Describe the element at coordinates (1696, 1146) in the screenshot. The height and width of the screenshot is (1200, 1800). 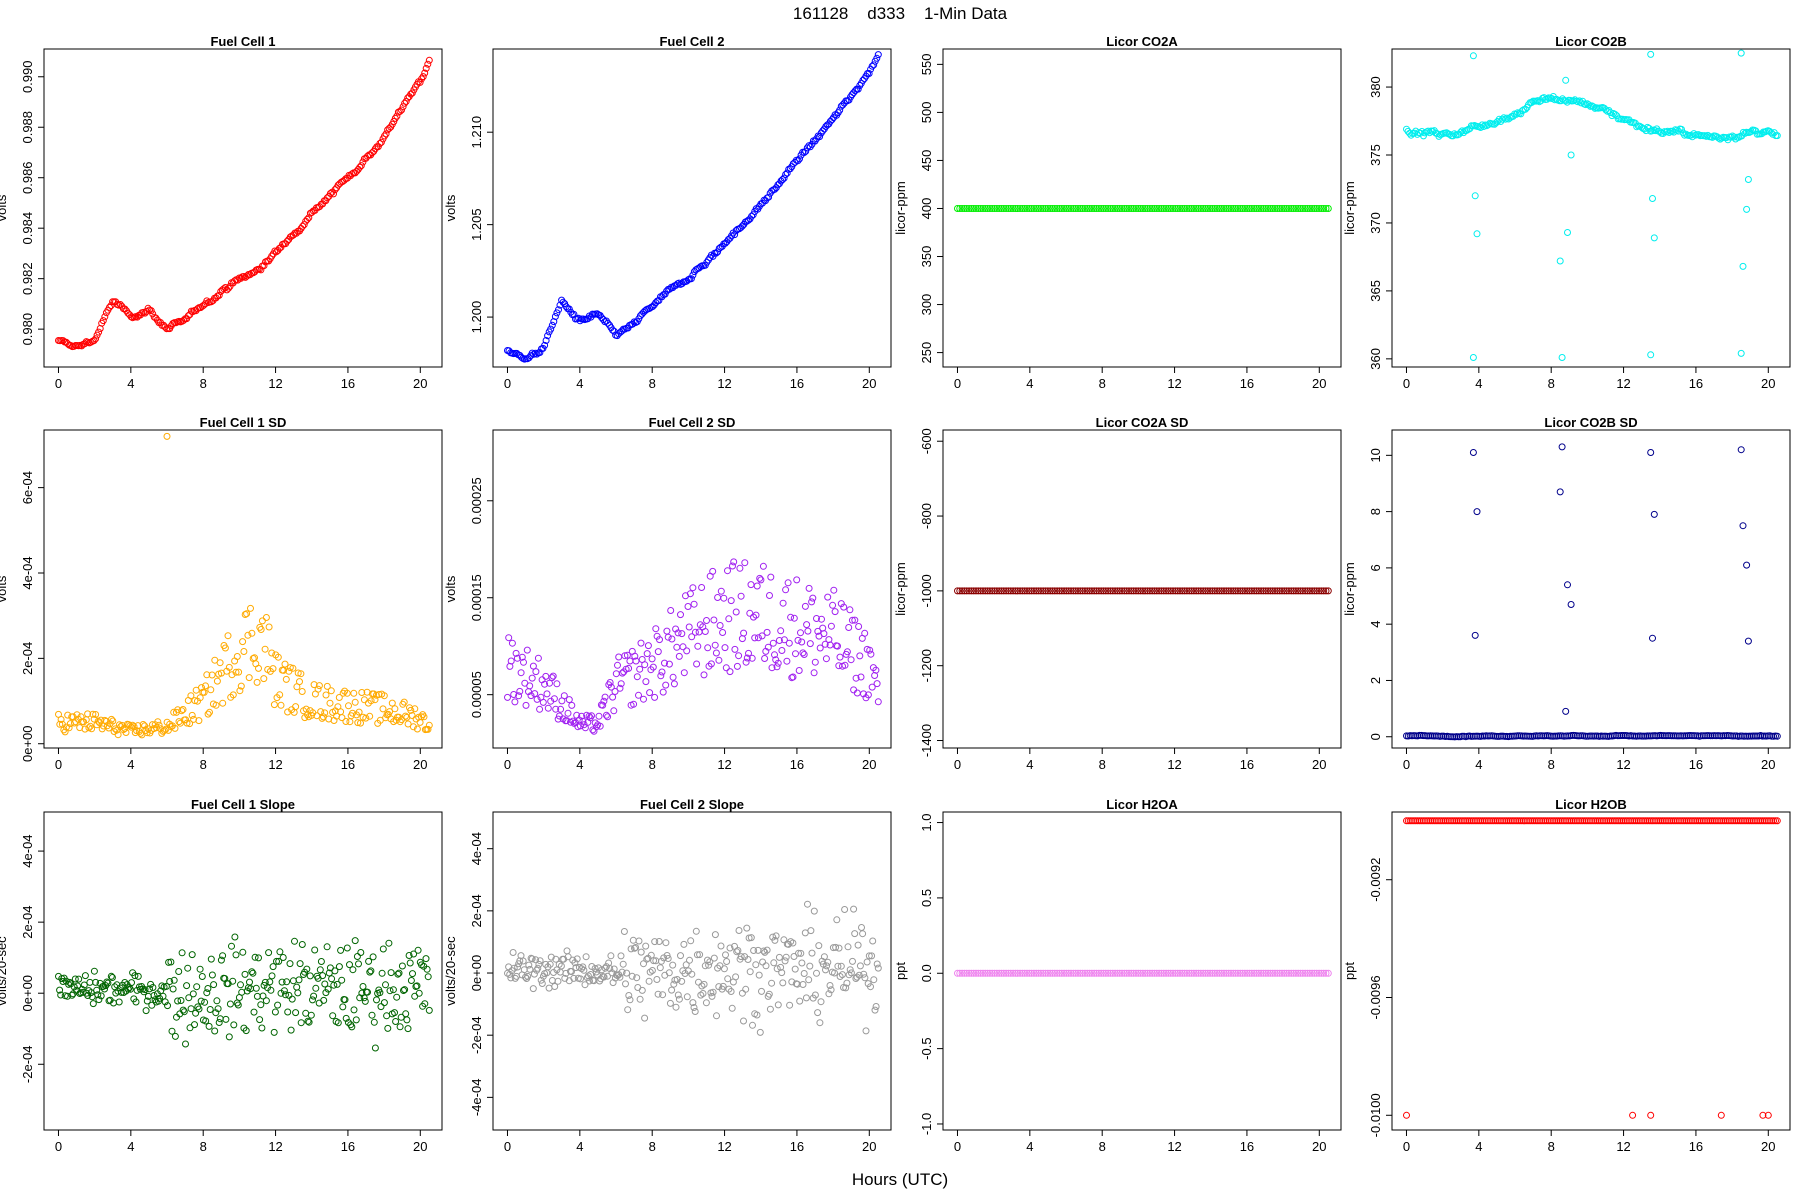
I see `x-tick-label: 16` at that location.